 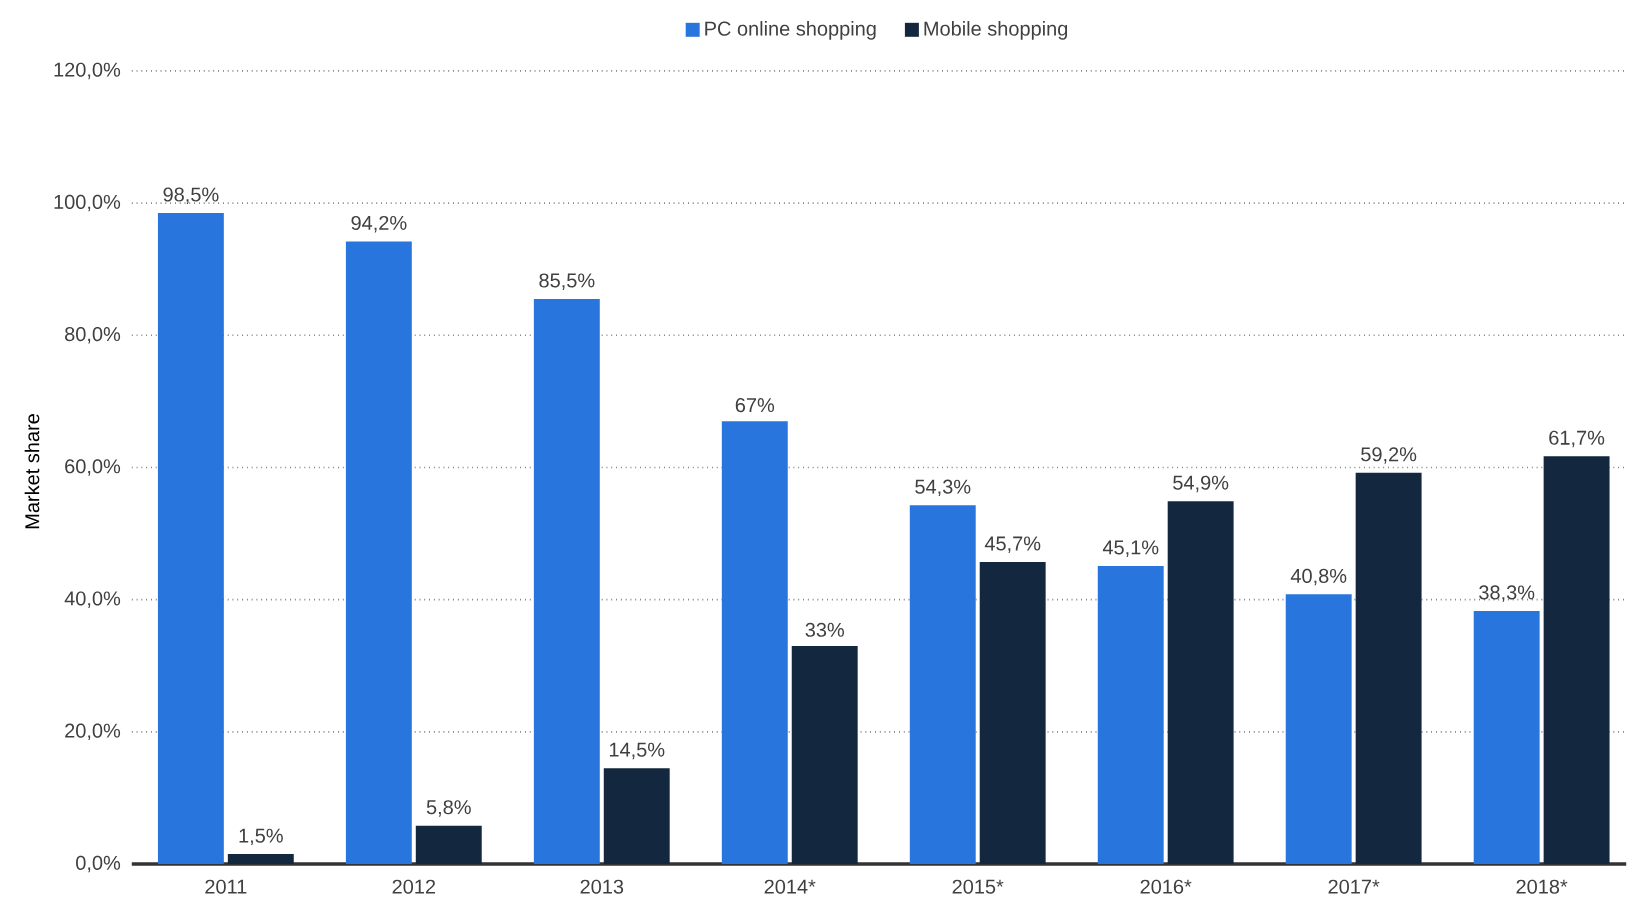 What do you see at coordinates (87, 70) in the screenshot?
I see `y-tick-label: 120,0%` at bounding box center [87, 70].